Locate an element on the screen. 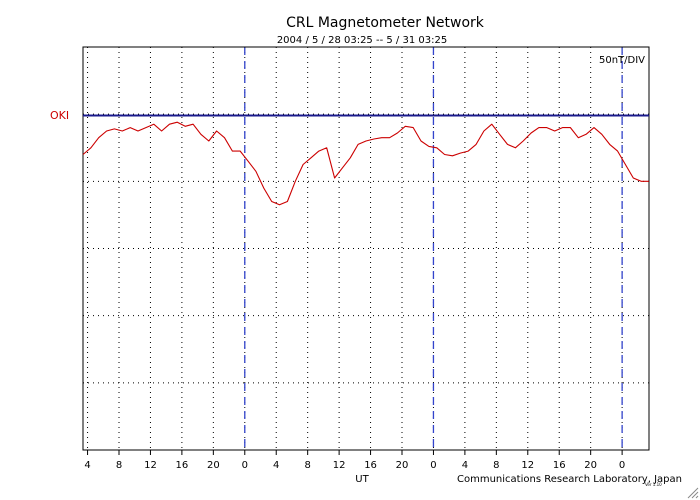  x-tick-label-14: 12 is located at coordinates (527, 465).